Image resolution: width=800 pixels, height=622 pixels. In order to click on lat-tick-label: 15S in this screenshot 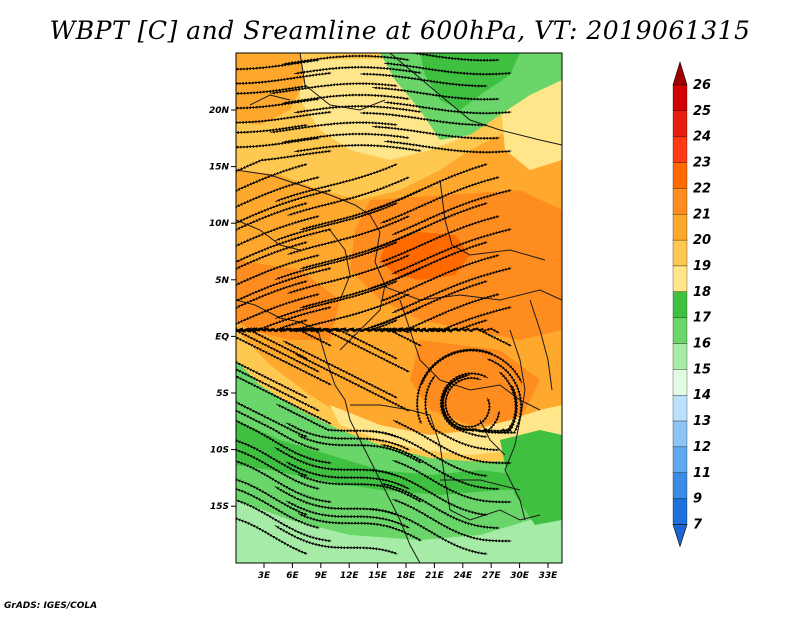, I will do `click(219, 507)`.